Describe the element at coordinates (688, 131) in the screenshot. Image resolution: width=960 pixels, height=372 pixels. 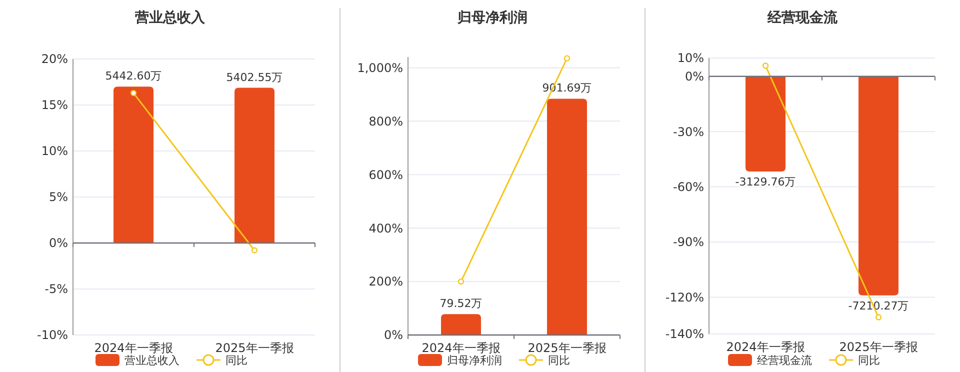
I see `y-tick-label: -30%` at that location.